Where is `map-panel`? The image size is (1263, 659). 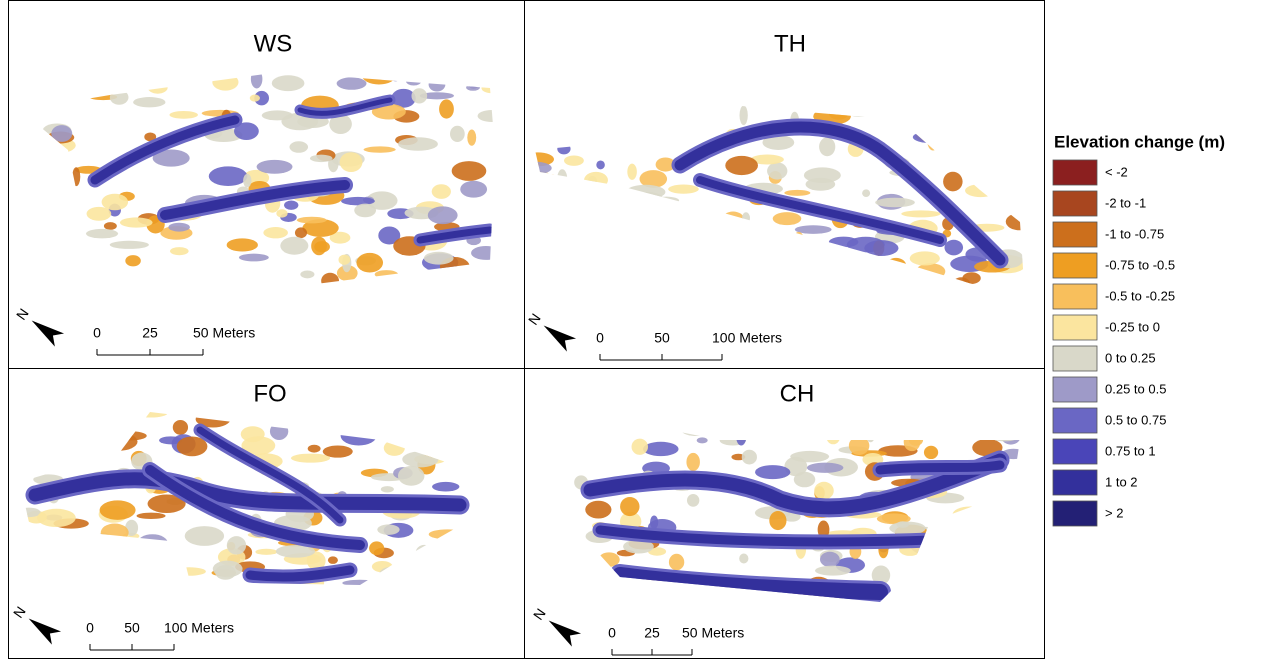 map-panel is located at coordinates (257, 179).